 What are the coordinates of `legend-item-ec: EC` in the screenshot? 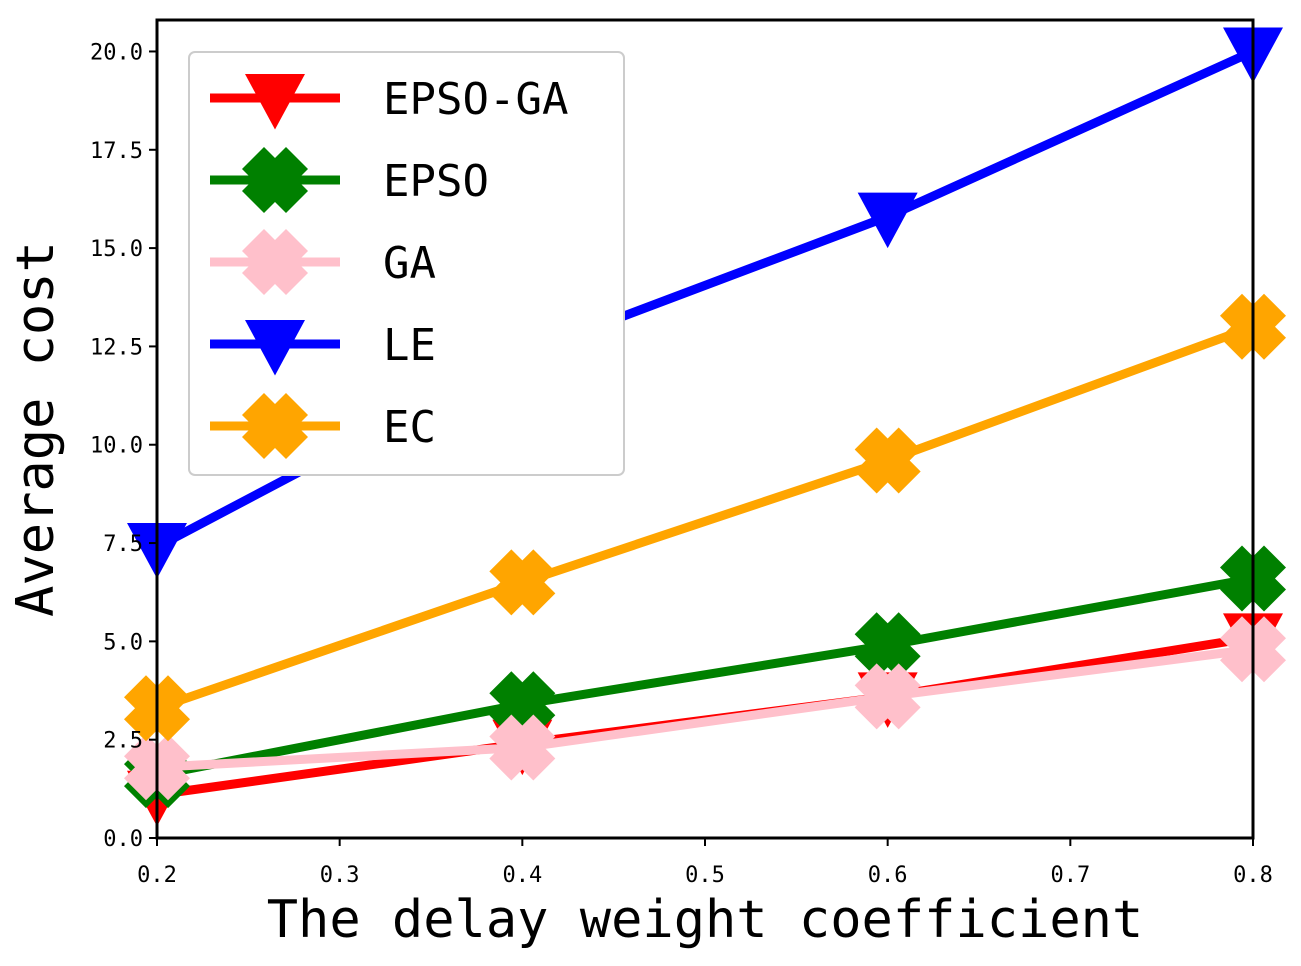 It's located at (323, 426).